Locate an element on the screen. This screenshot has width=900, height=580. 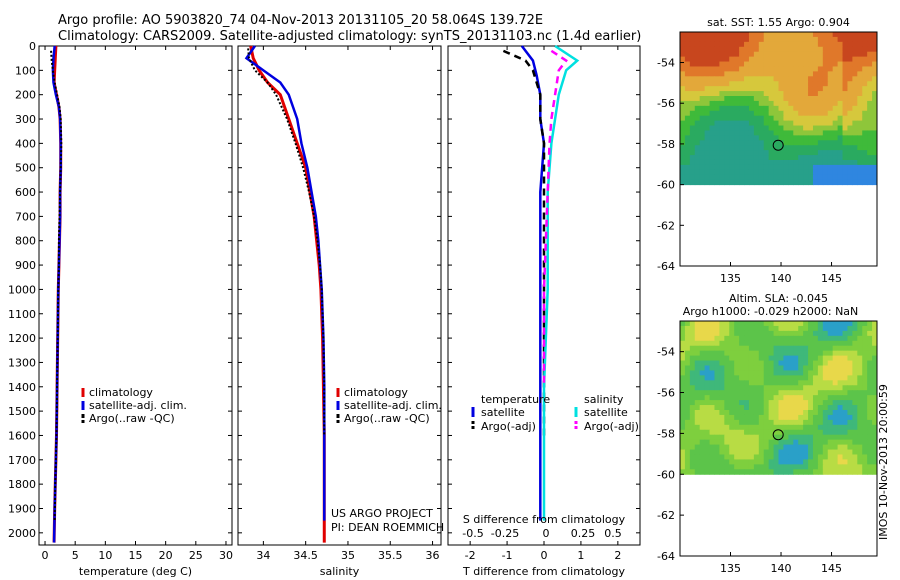
annotation-project: US ARGO PROJECT is located at coordinates (382, 513).